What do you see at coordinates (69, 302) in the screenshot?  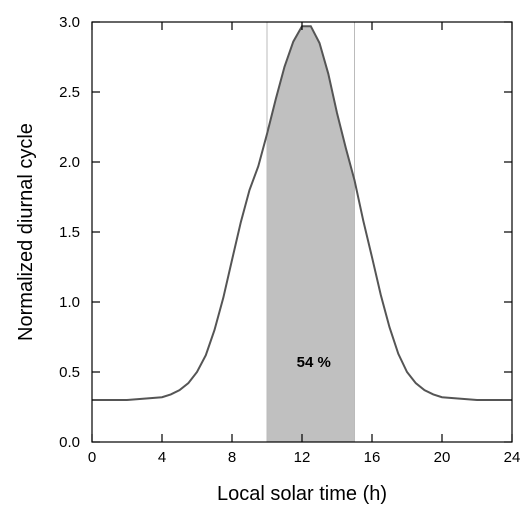 I see `y-tick-label: 1.0` at bounding box center [69, 302].